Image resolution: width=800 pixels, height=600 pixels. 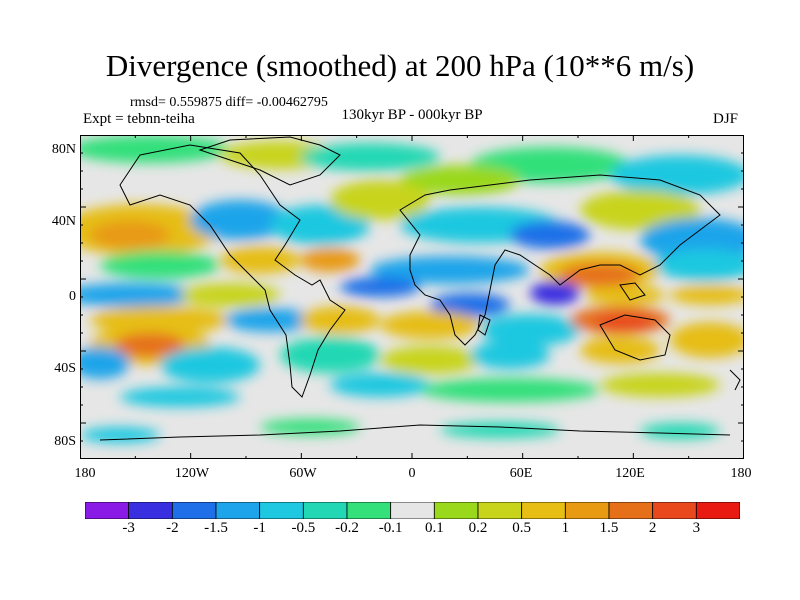 What do you see at coordinates (269, 161) in the screenshot?
I see `greenland-canada-coastline` at bounding box center [269, 161].